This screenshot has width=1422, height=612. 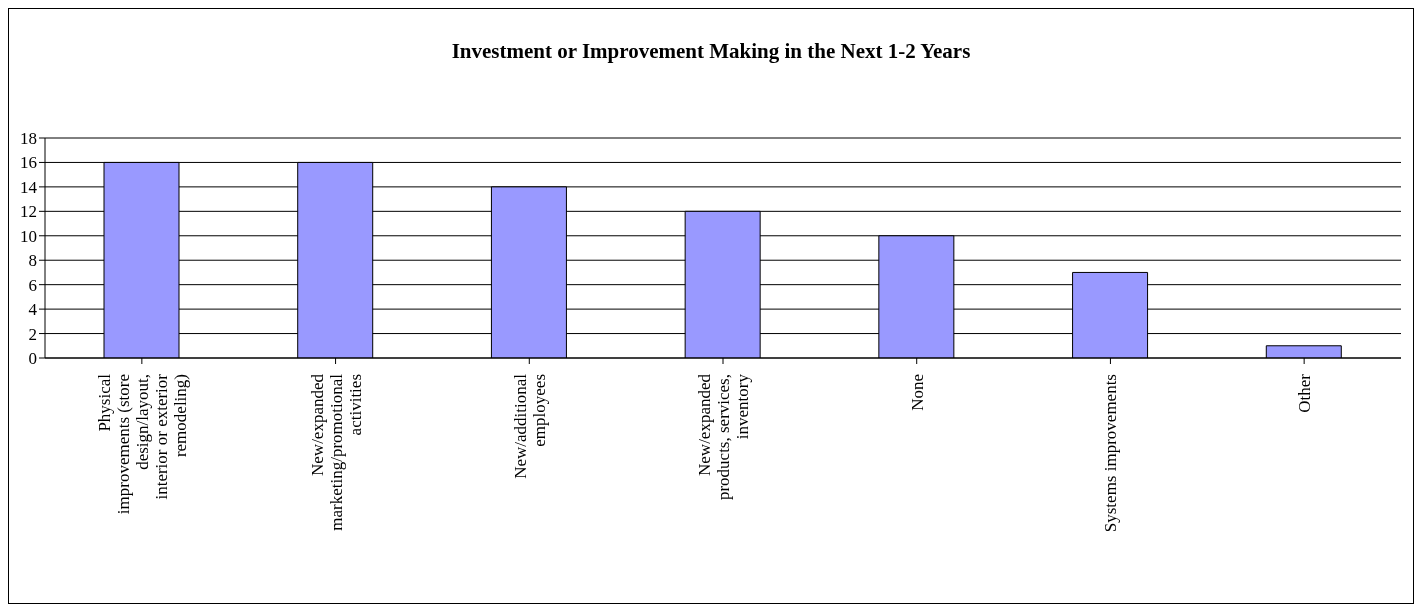 I want to click on y-tick-label: 4, so click(x=33, y=310).